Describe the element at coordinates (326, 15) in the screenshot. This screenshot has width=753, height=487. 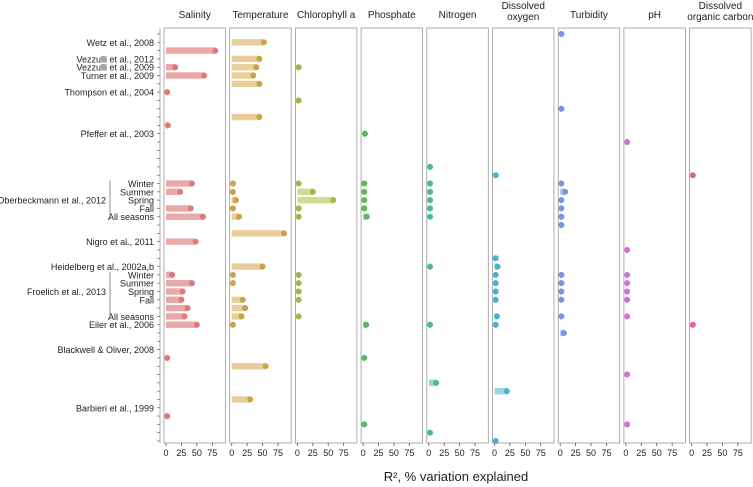
I see `panel-title-2: Chlorophyll a` at that location.